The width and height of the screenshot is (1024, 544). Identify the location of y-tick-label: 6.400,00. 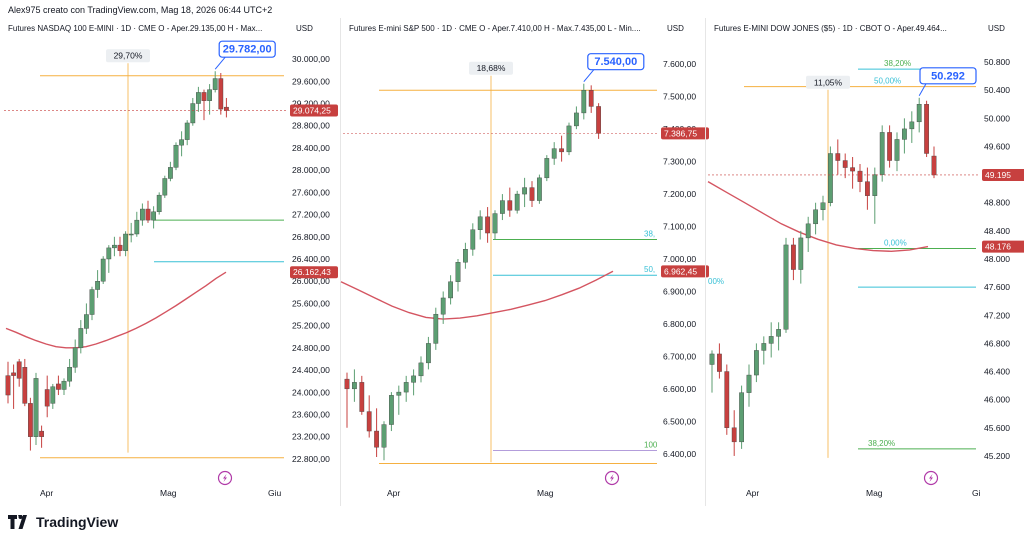
(679, 454).